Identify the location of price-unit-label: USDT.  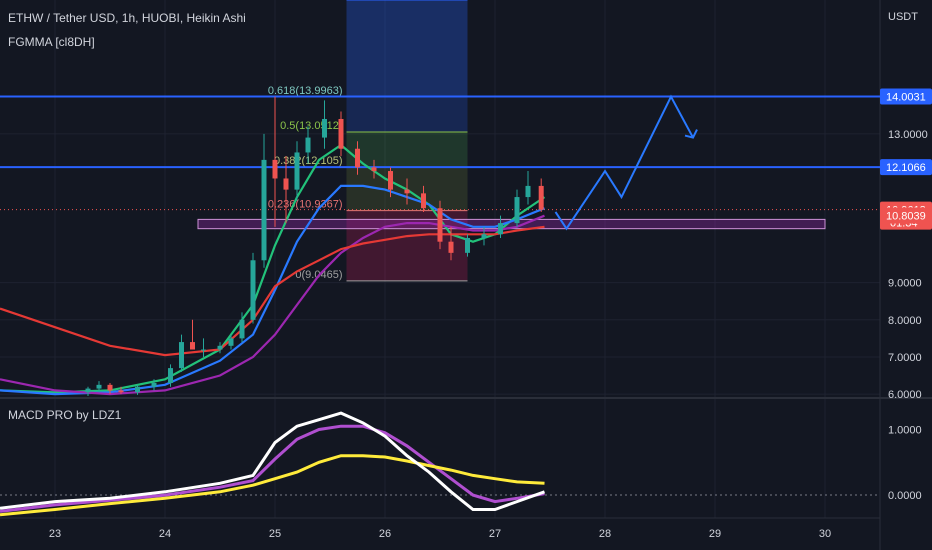
(903, 17).